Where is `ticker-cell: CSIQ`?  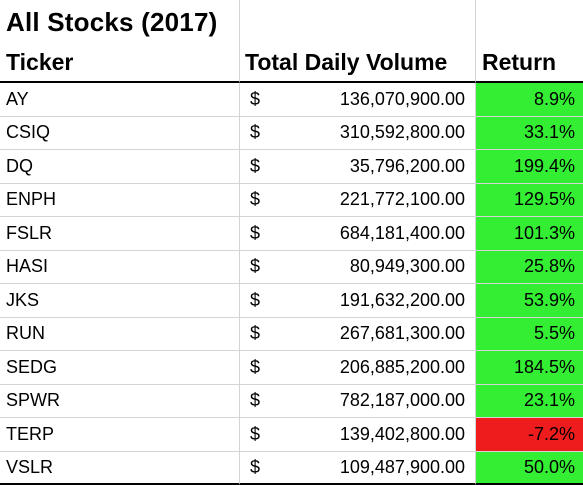
ticker-cell: CSIQ is located at coordinates (120, 134).